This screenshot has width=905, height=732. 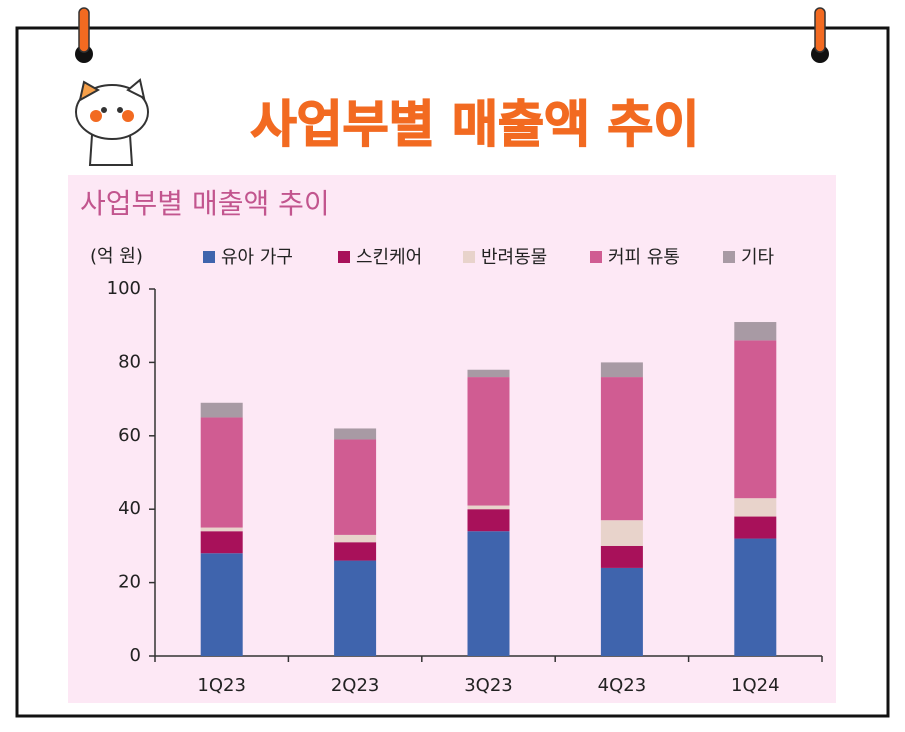 What do you see at coordinates (452, 35) in the screenshot?
I see `pins` at bounding box center [452, 35].